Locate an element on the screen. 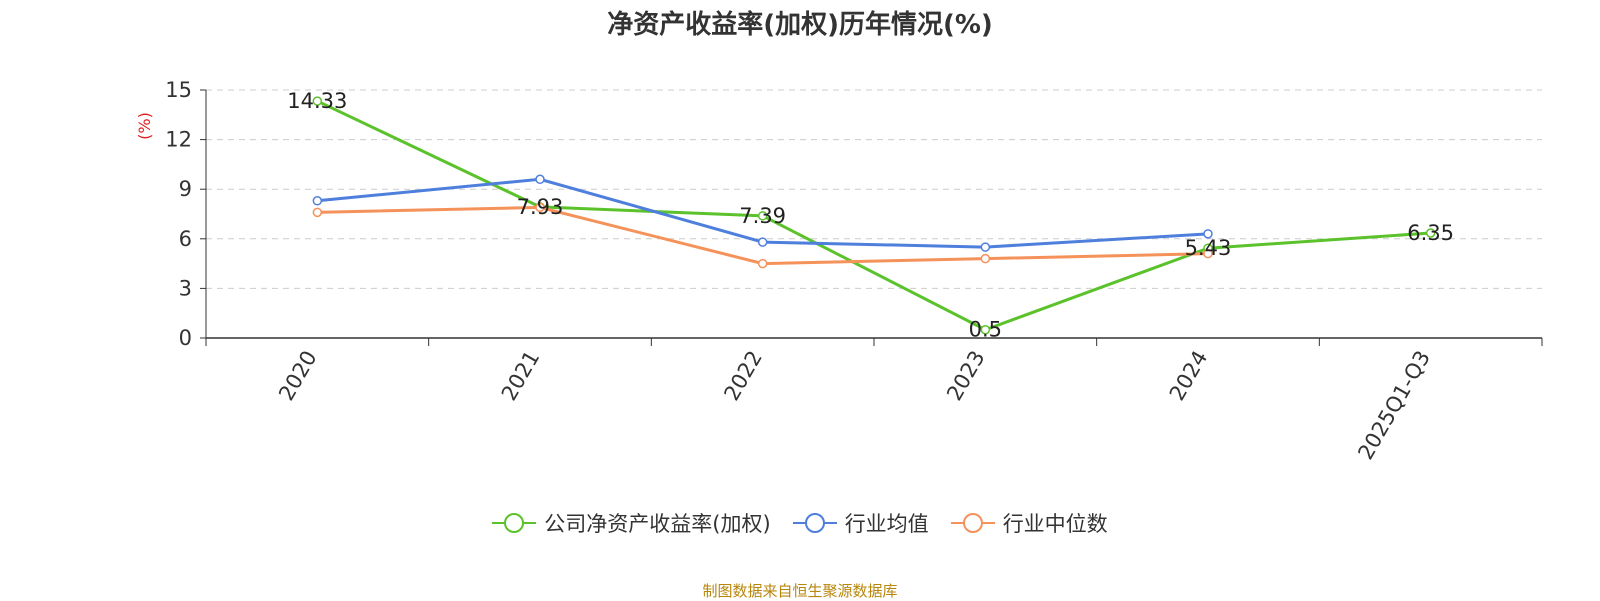 The height and width of the screenshot is (601, 1600). x-tick-label: 2025Q1-Q3 is located at coordinates (1394, 405).